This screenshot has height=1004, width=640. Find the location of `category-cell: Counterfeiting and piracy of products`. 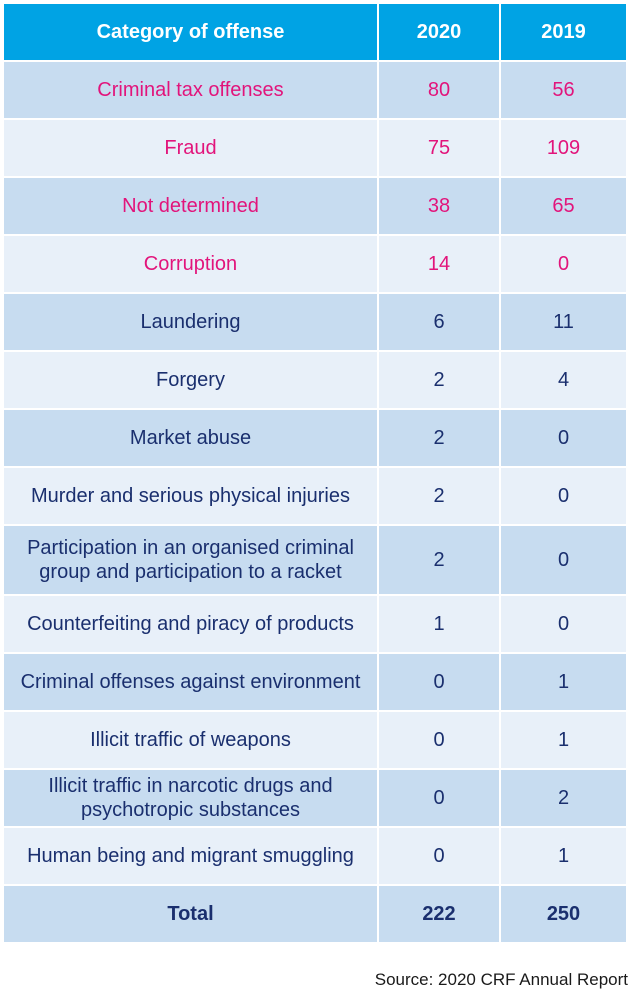

category-cell: Counterfeiting and piracy of products is located at coordinates (190, 624).